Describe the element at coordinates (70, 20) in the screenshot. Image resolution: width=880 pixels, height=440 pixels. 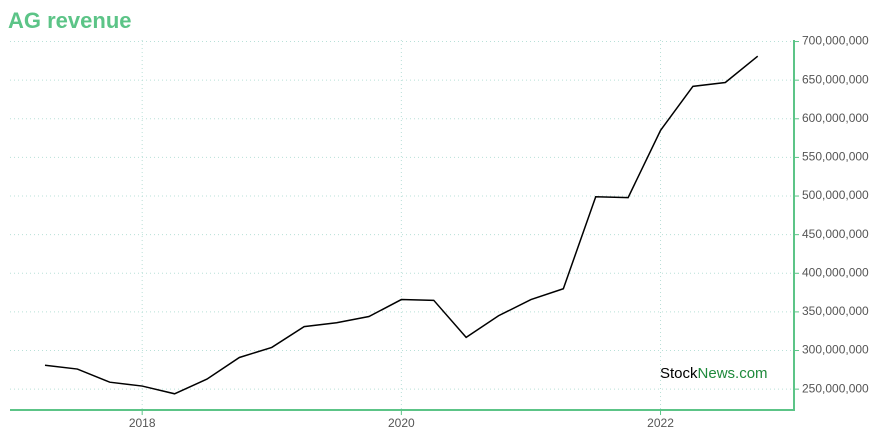
I see `chart-title: AG revenue` at that location.